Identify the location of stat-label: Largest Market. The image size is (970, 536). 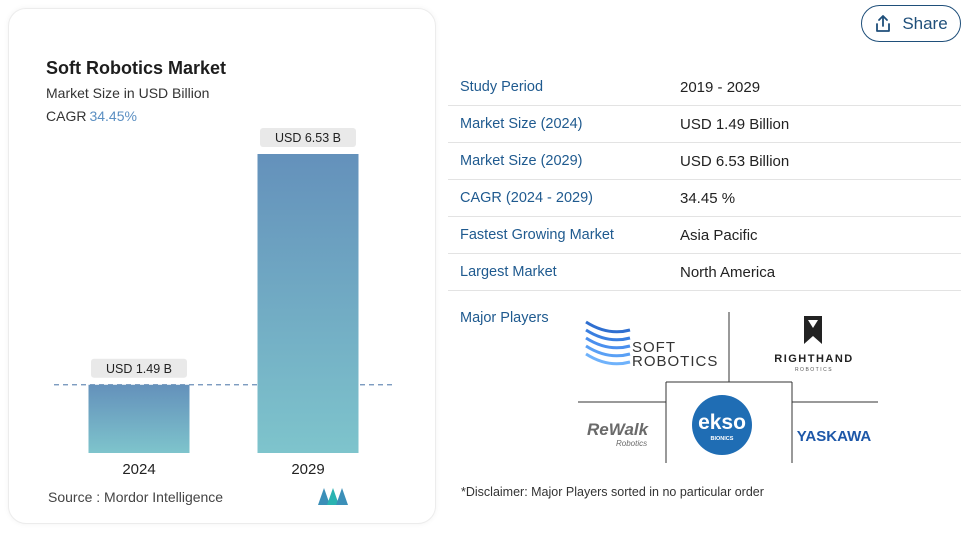
(508, 272).